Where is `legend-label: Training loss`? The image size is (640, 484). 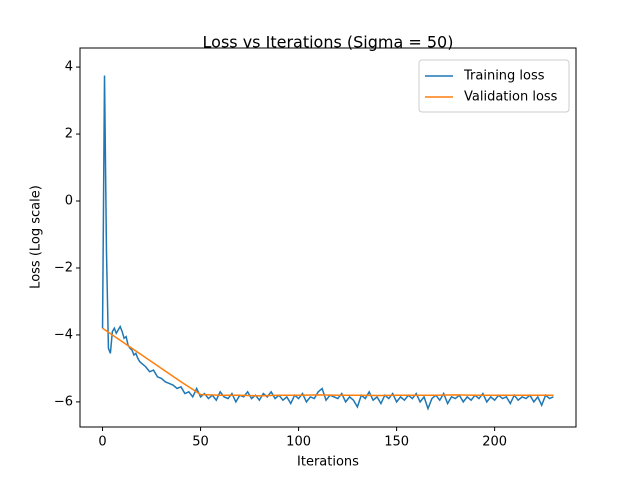
legend-label: Training loss is located at coordinates (504, 76).